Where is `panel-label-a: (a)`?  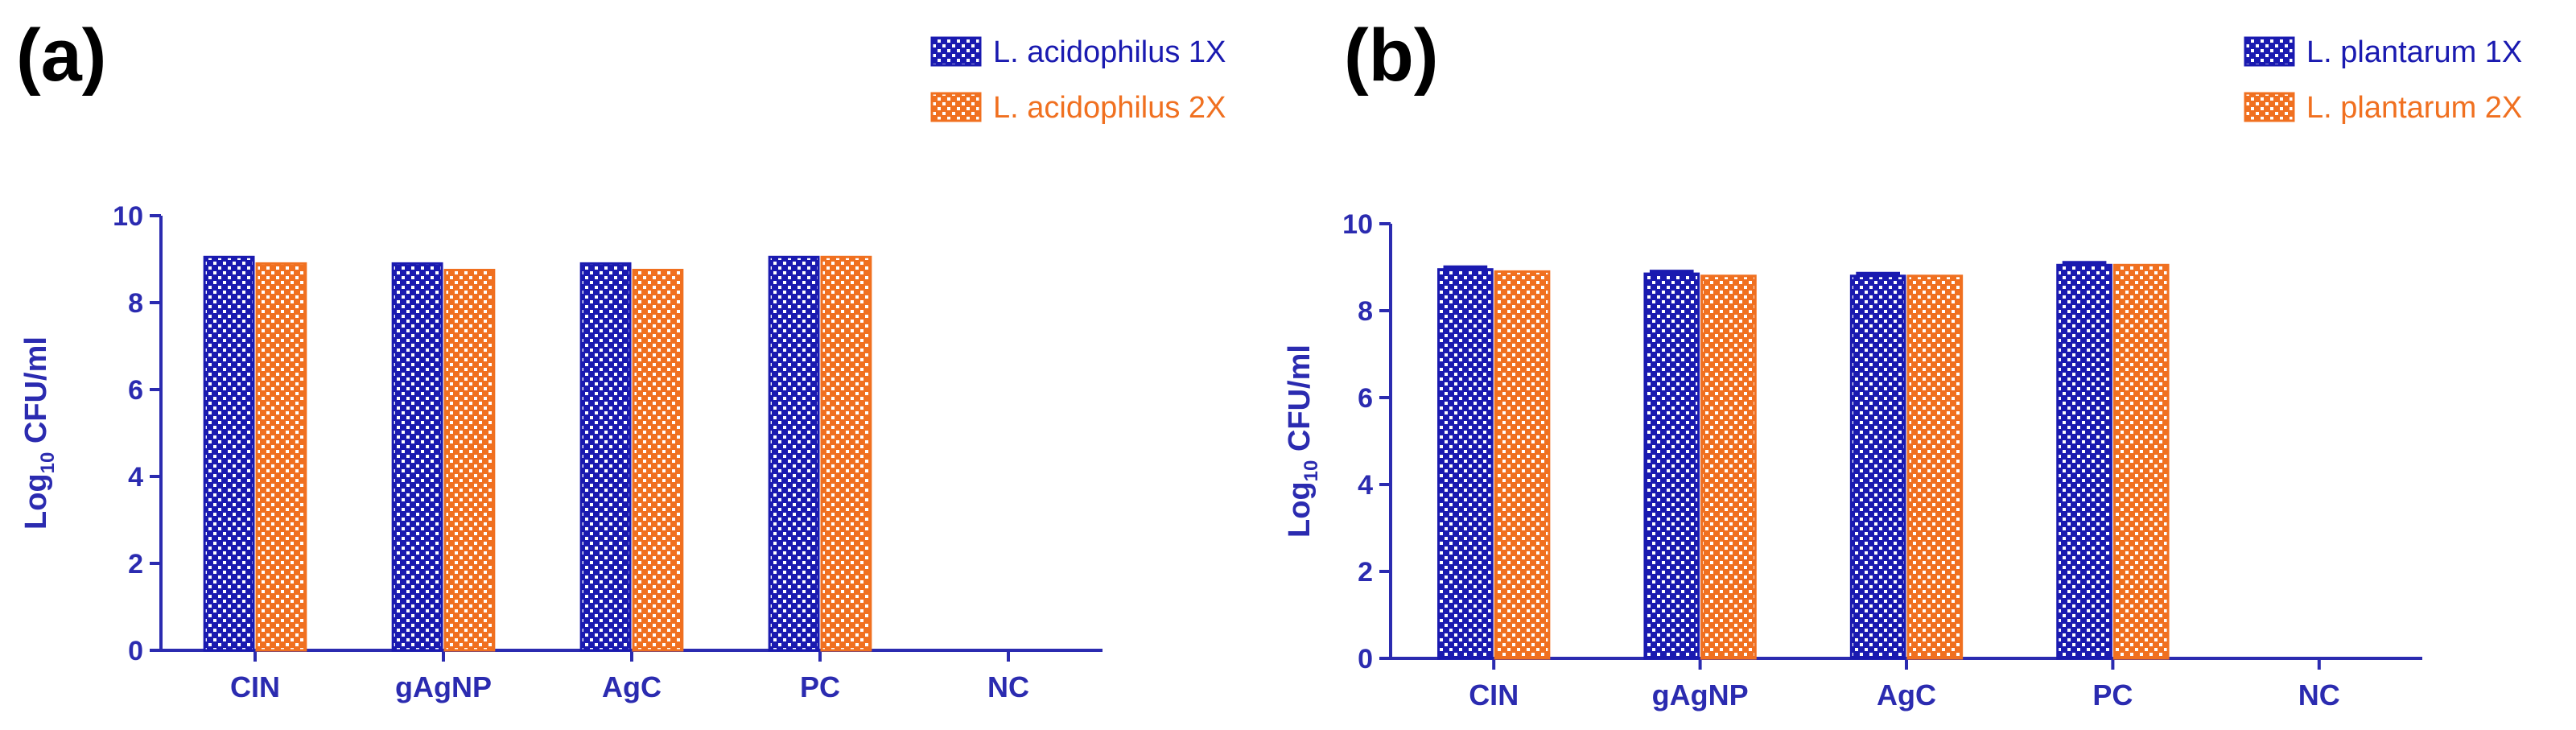 panel-label-a: (a) is located at coordinates (61, 55).